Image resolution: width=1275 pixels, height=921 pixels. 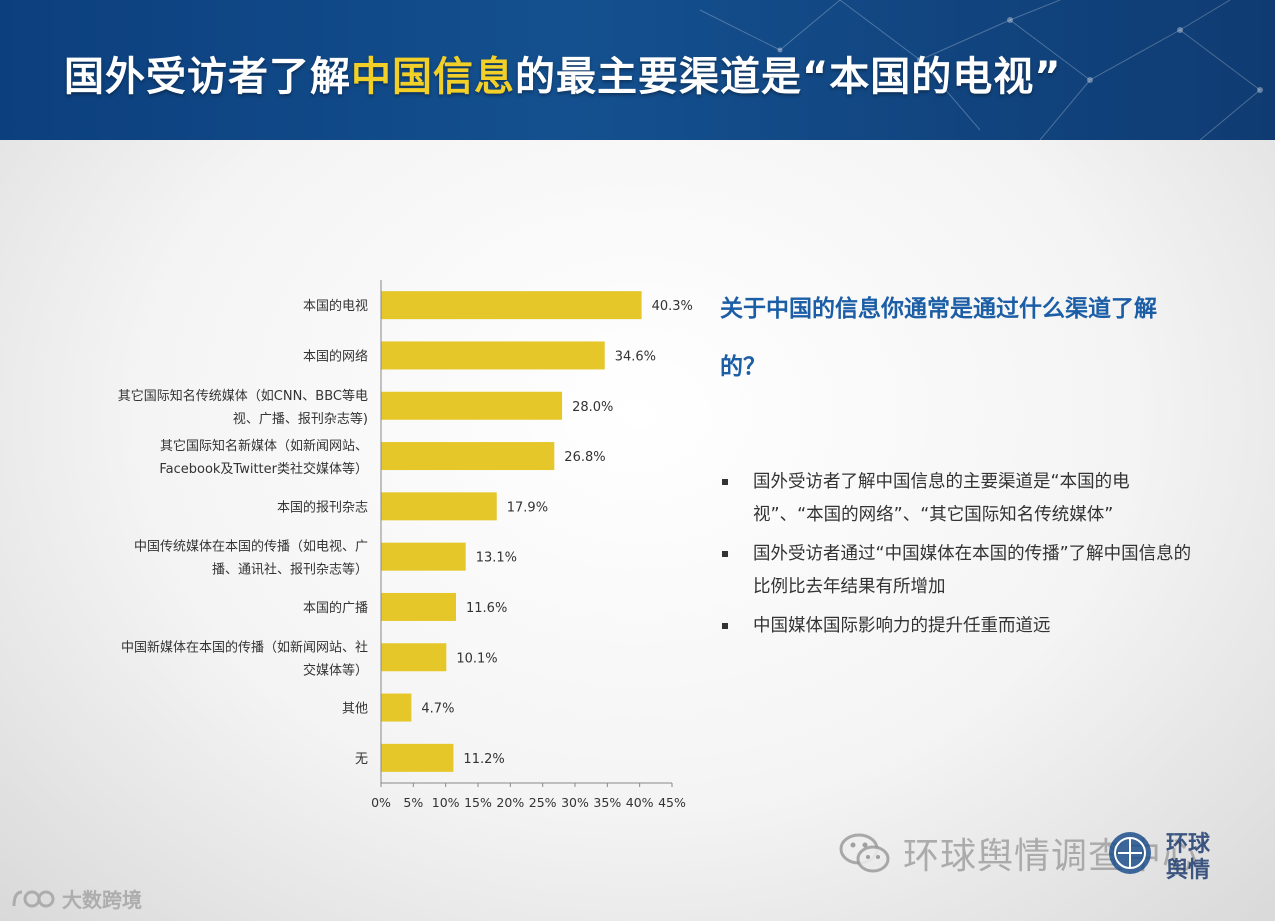 What do you see at coordinates (322, 507) in the screenshot?
I see `category-label: 本国的报刊杂志` at bounding box center [322, 507].